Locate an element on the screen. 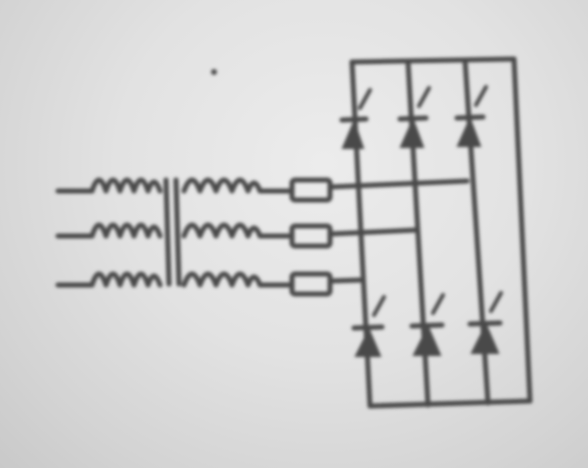 This screenshot has width=588, height=468. secondary-windings is located at coordinates (238, 232).